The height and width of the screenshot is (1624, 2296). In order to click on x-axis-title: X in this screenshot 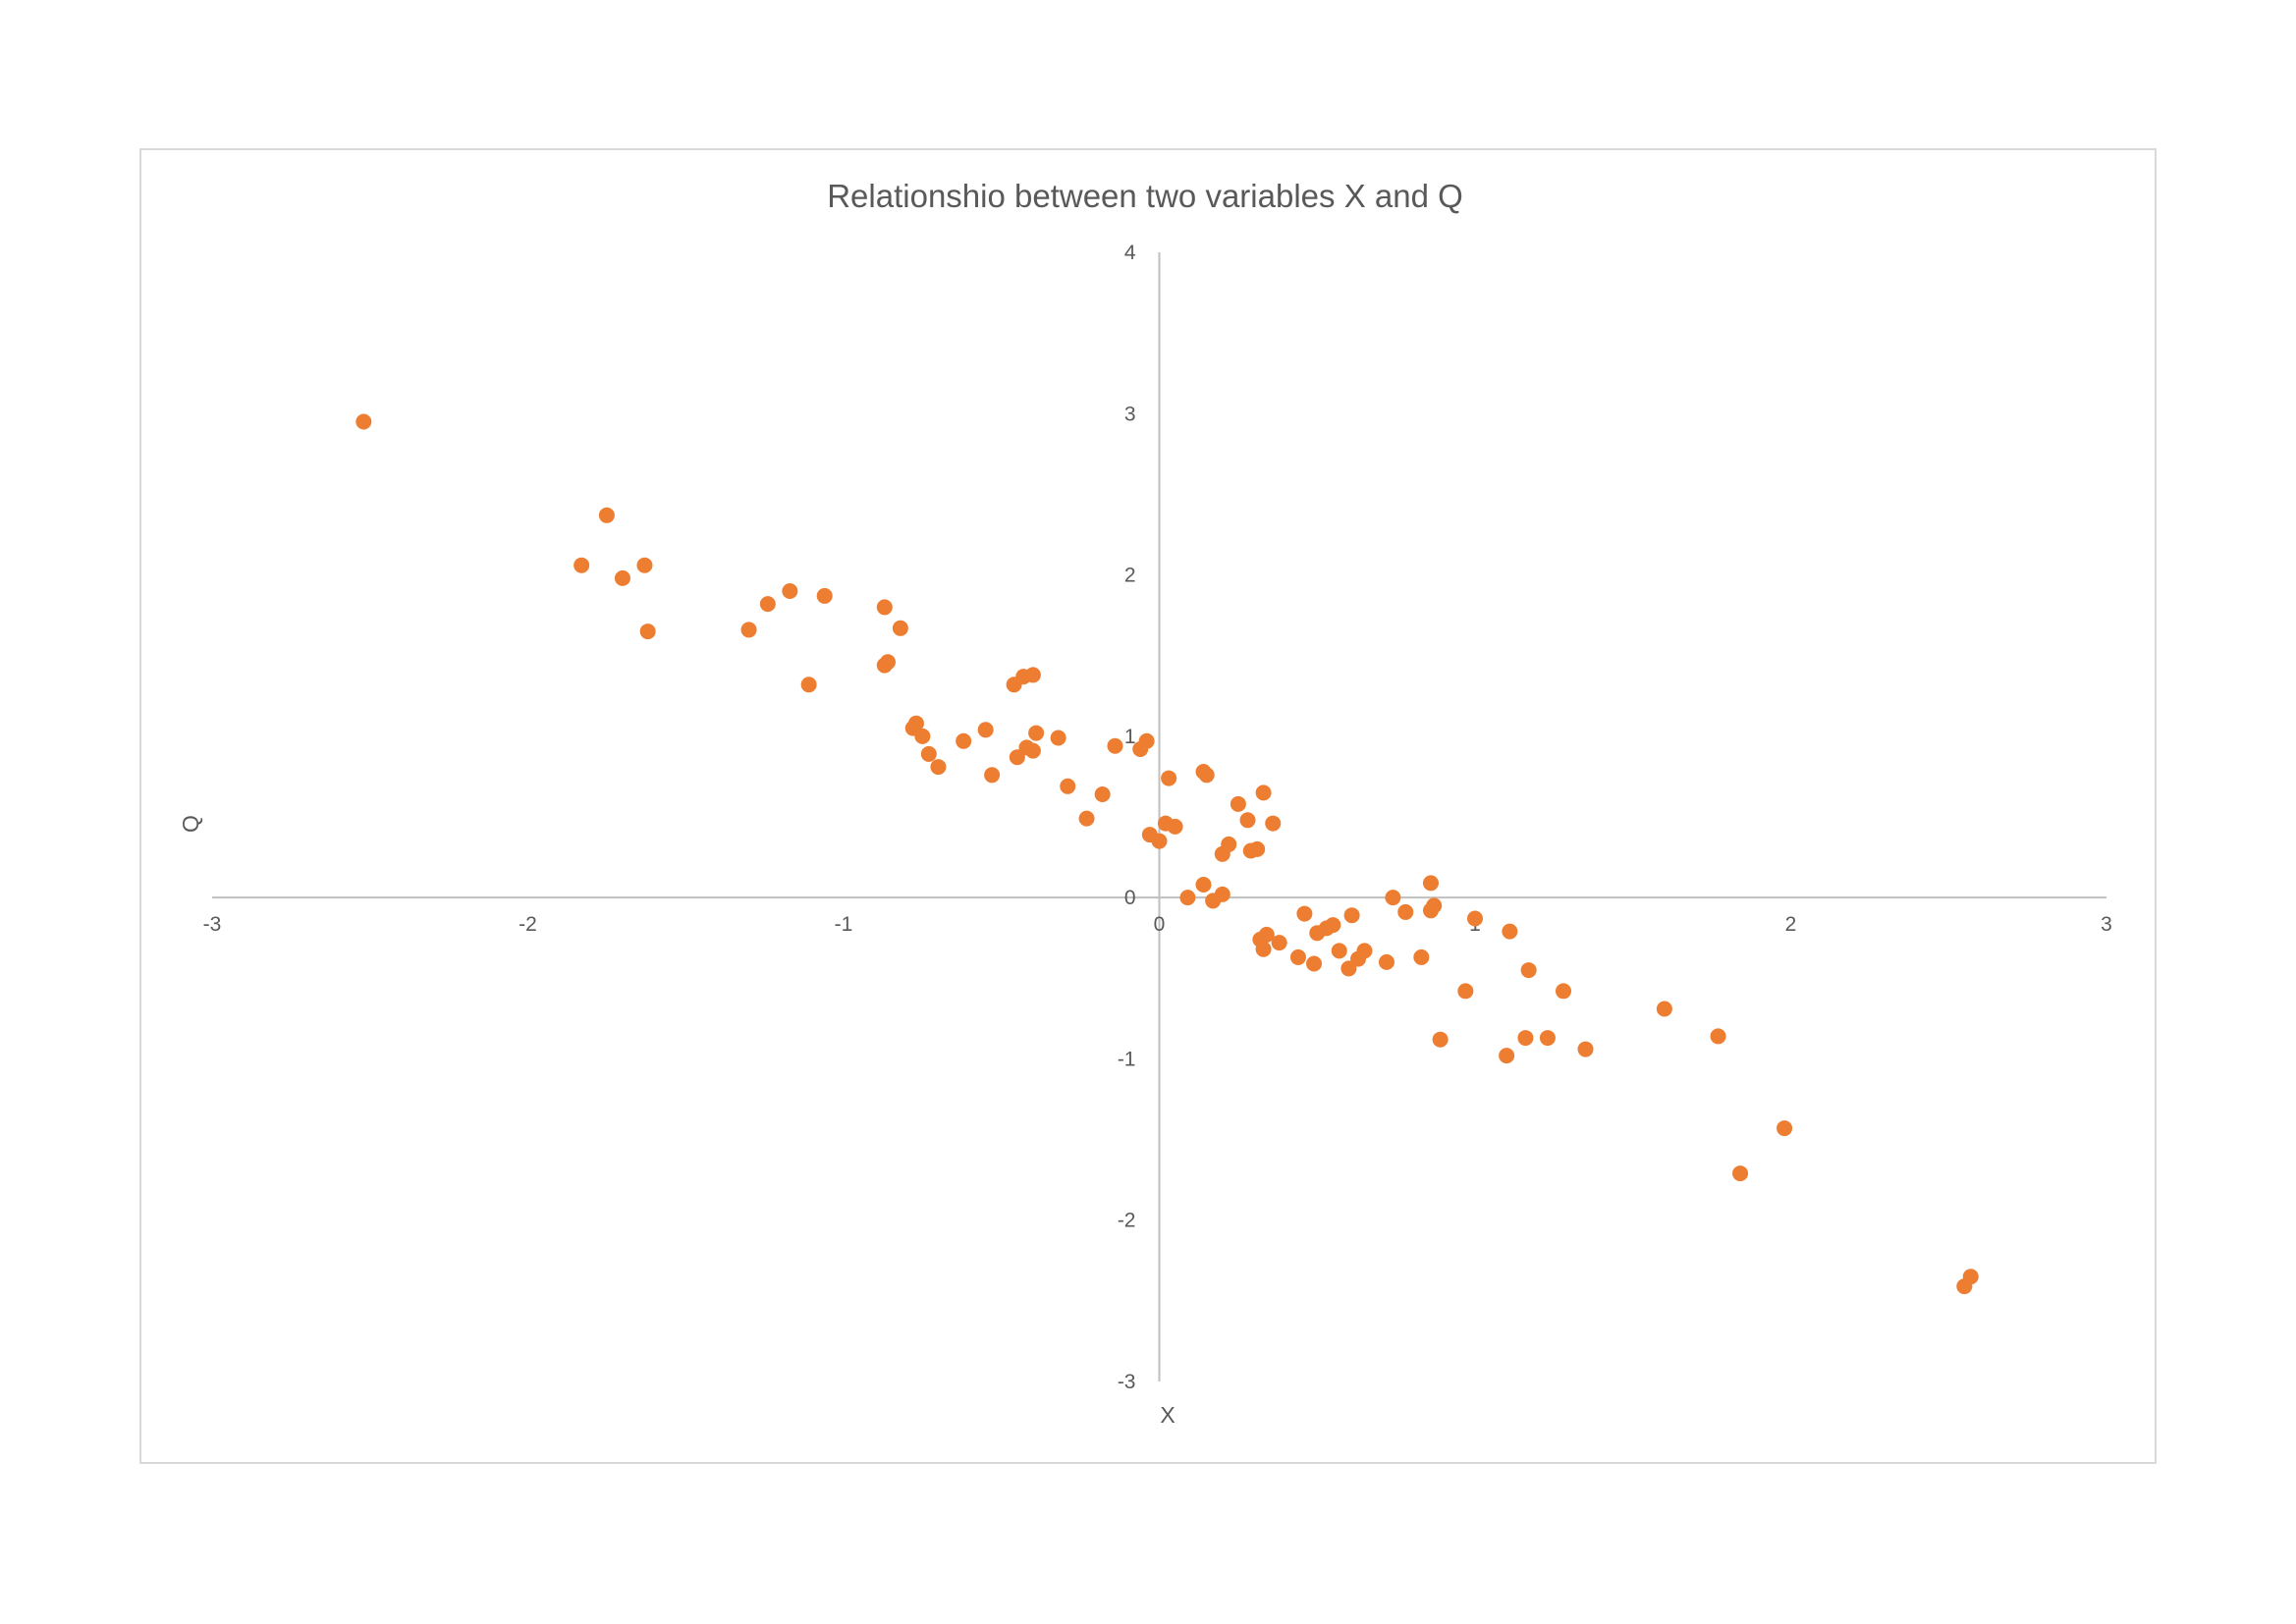, I will do `click(1167, 1415)`.